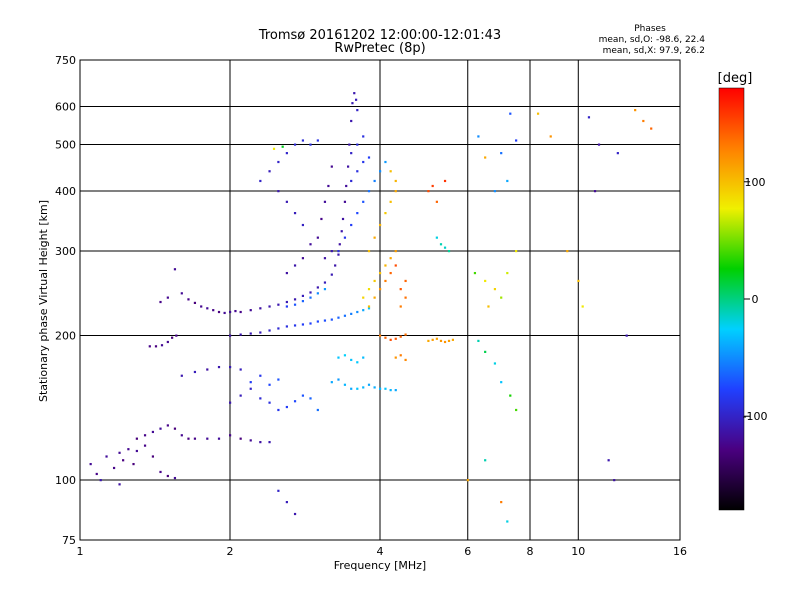  What do you see at coordinates (65, 145) in the screenshot?
I see `y-tick-label: 500` at bounding box center [65, 145].